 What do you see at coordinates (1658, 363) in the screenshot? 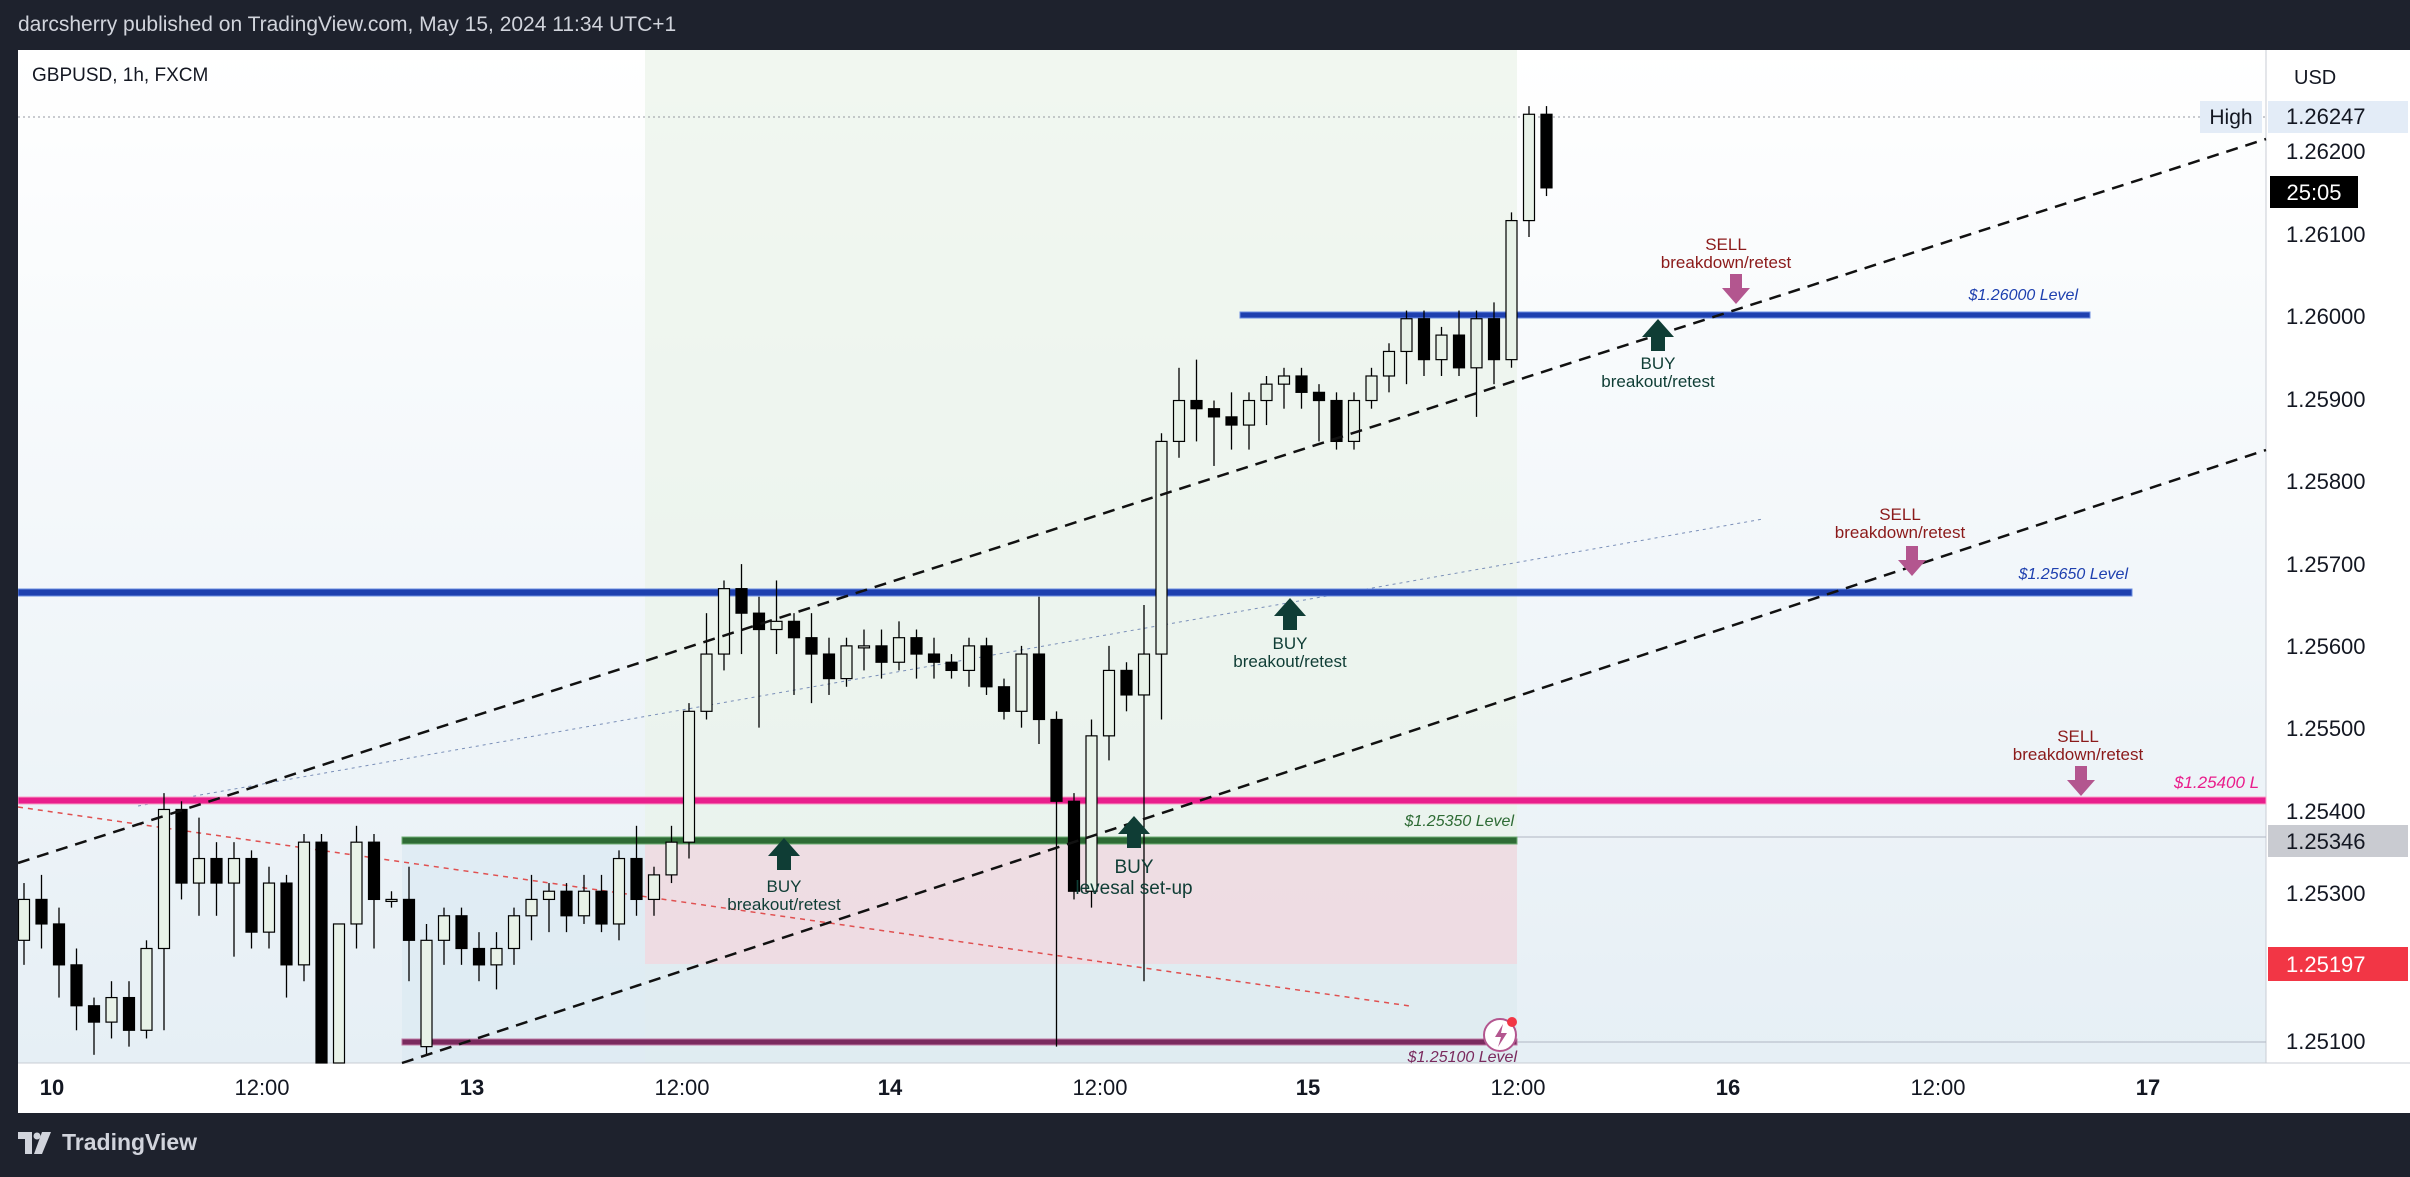
I see `buy-top-label: BUY` at bounding box center [1658, 363].